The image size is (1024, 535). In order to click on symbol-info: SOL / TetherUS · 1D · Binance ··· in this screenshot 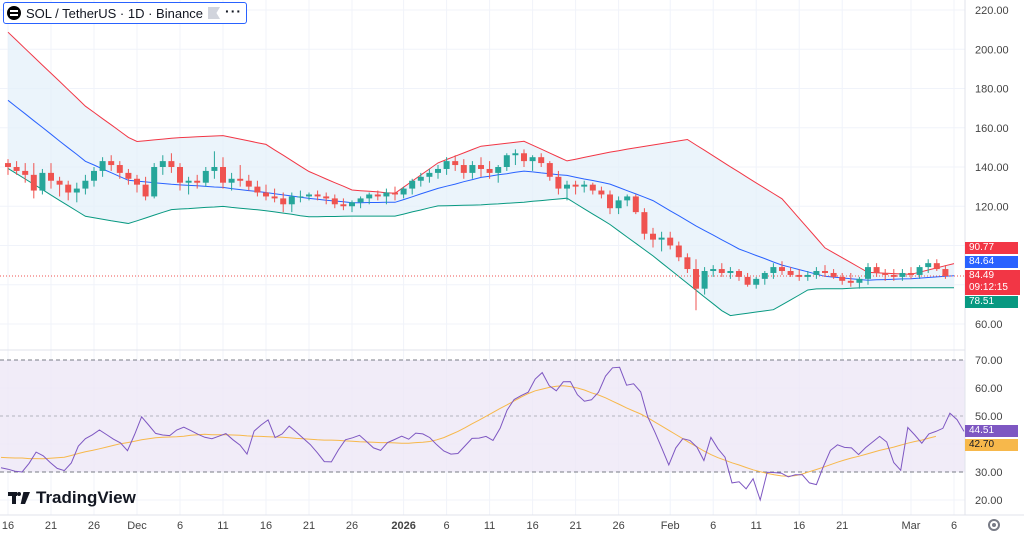, I will do `click(125, 13)`.